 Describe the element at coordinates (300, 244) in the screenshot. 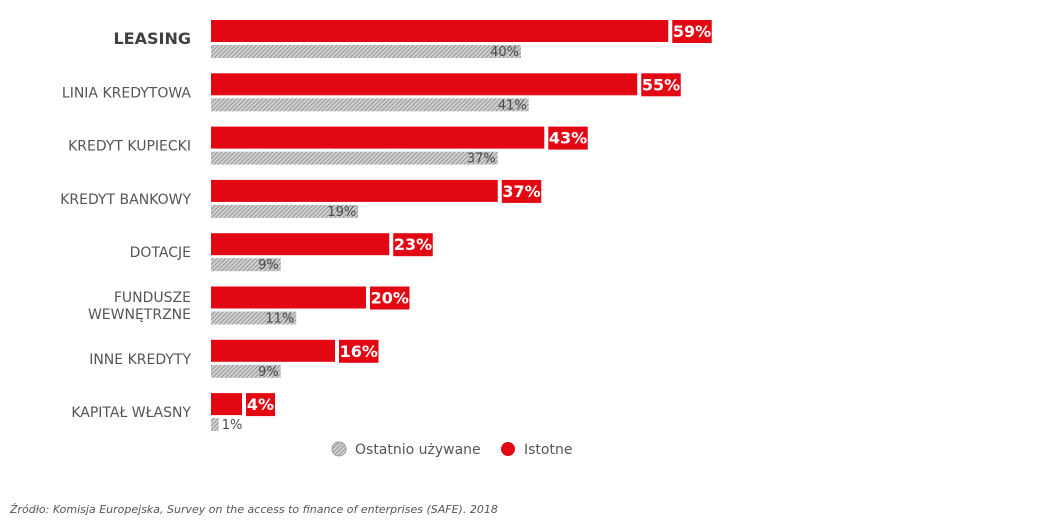

I see `bar-istotne-dotacje` at that location.